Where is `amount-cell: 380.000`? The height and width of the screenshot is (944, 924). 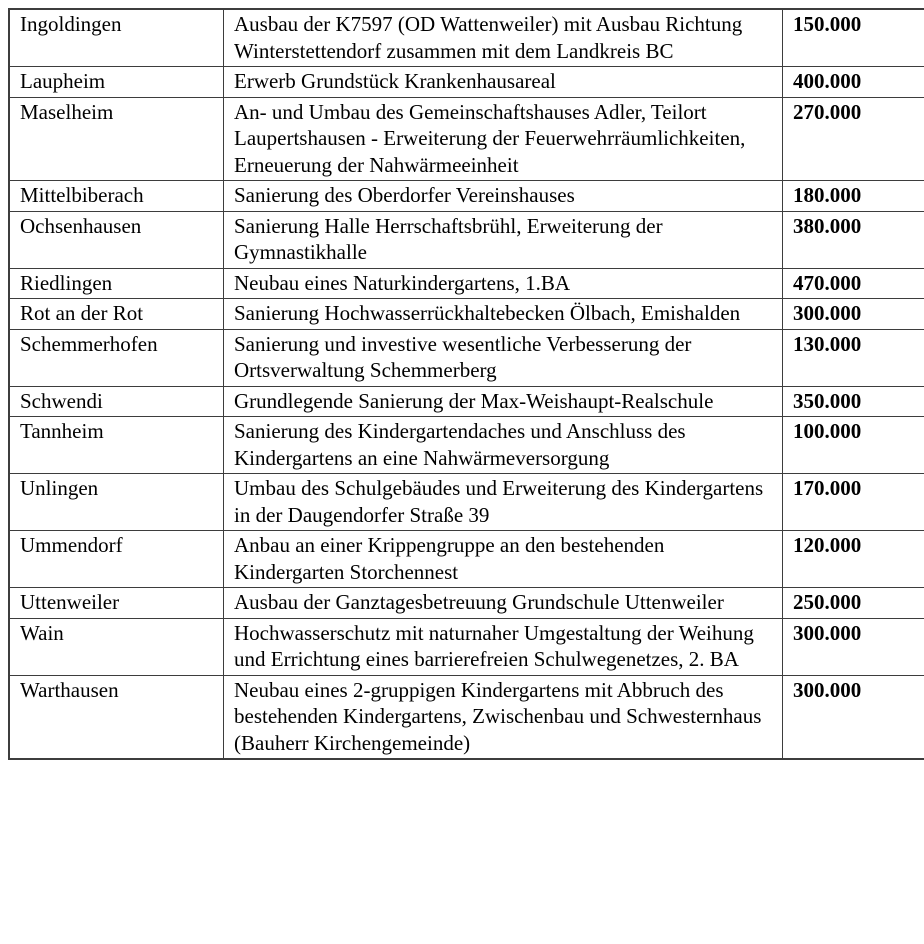
amount-cell: 380.000 is located at coordinates (853, 239).